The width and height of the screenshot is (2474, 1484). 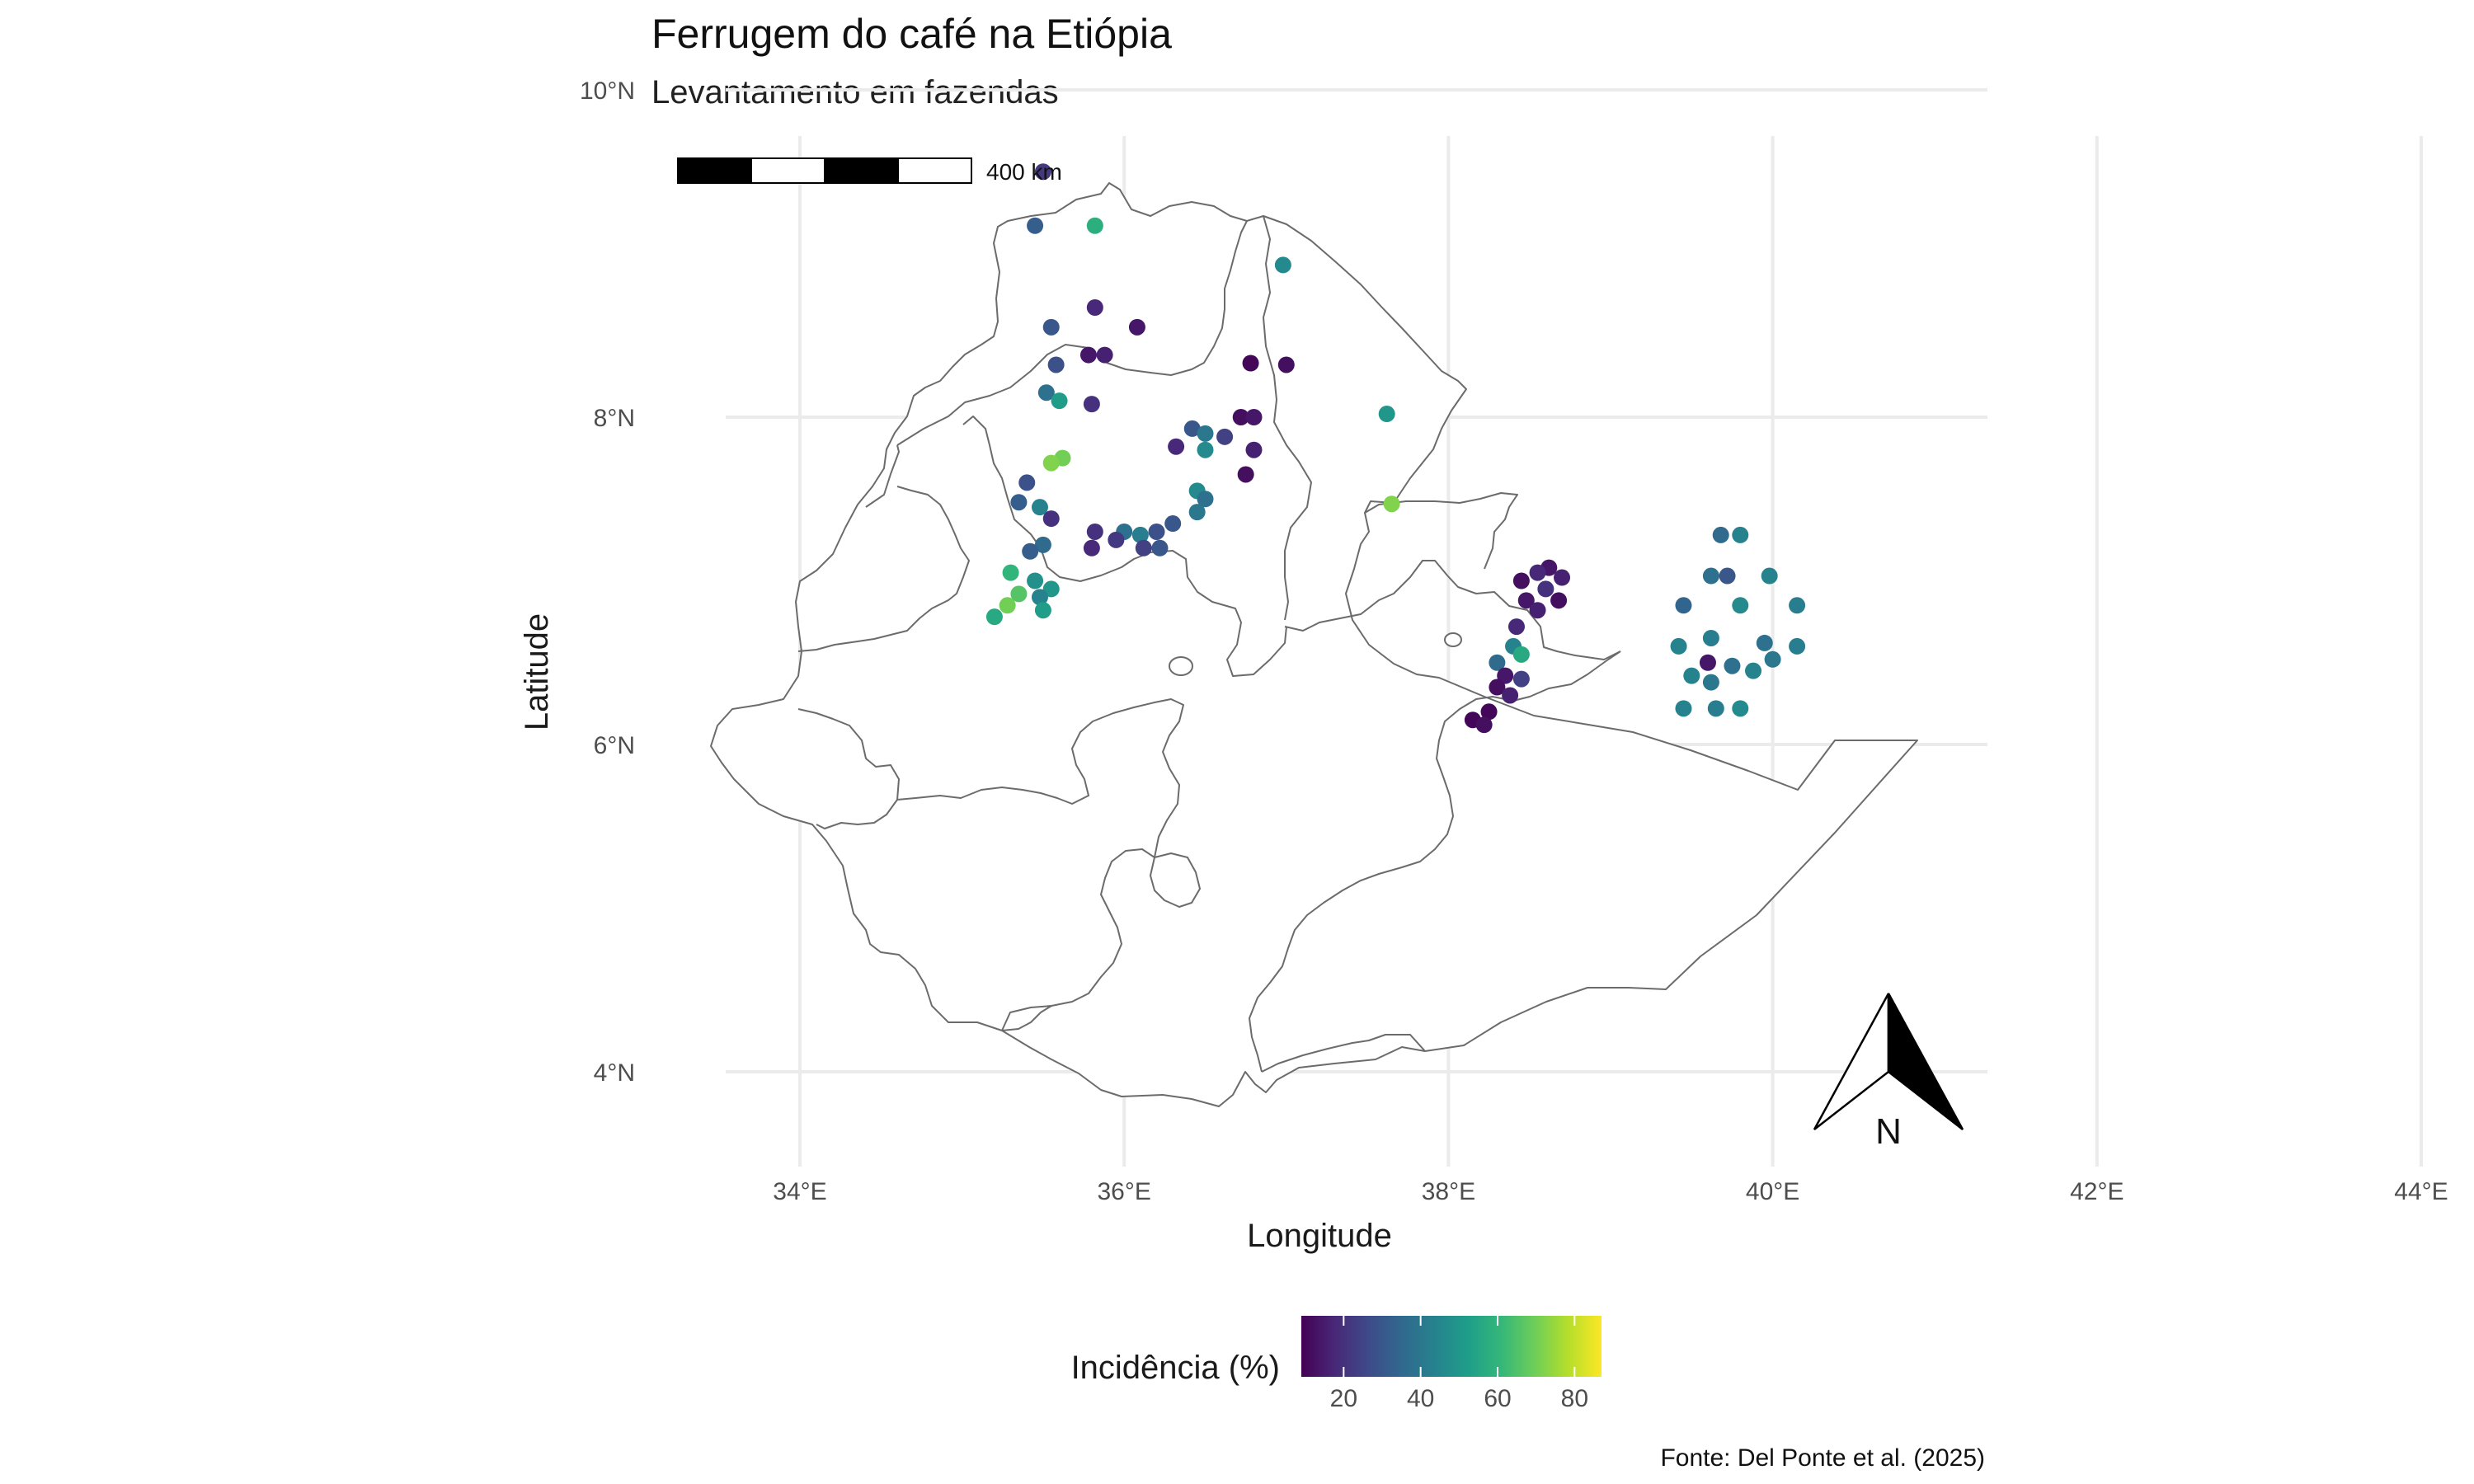 I want to click on x-tick-label: 34°E, so click(x=799, y=1191).